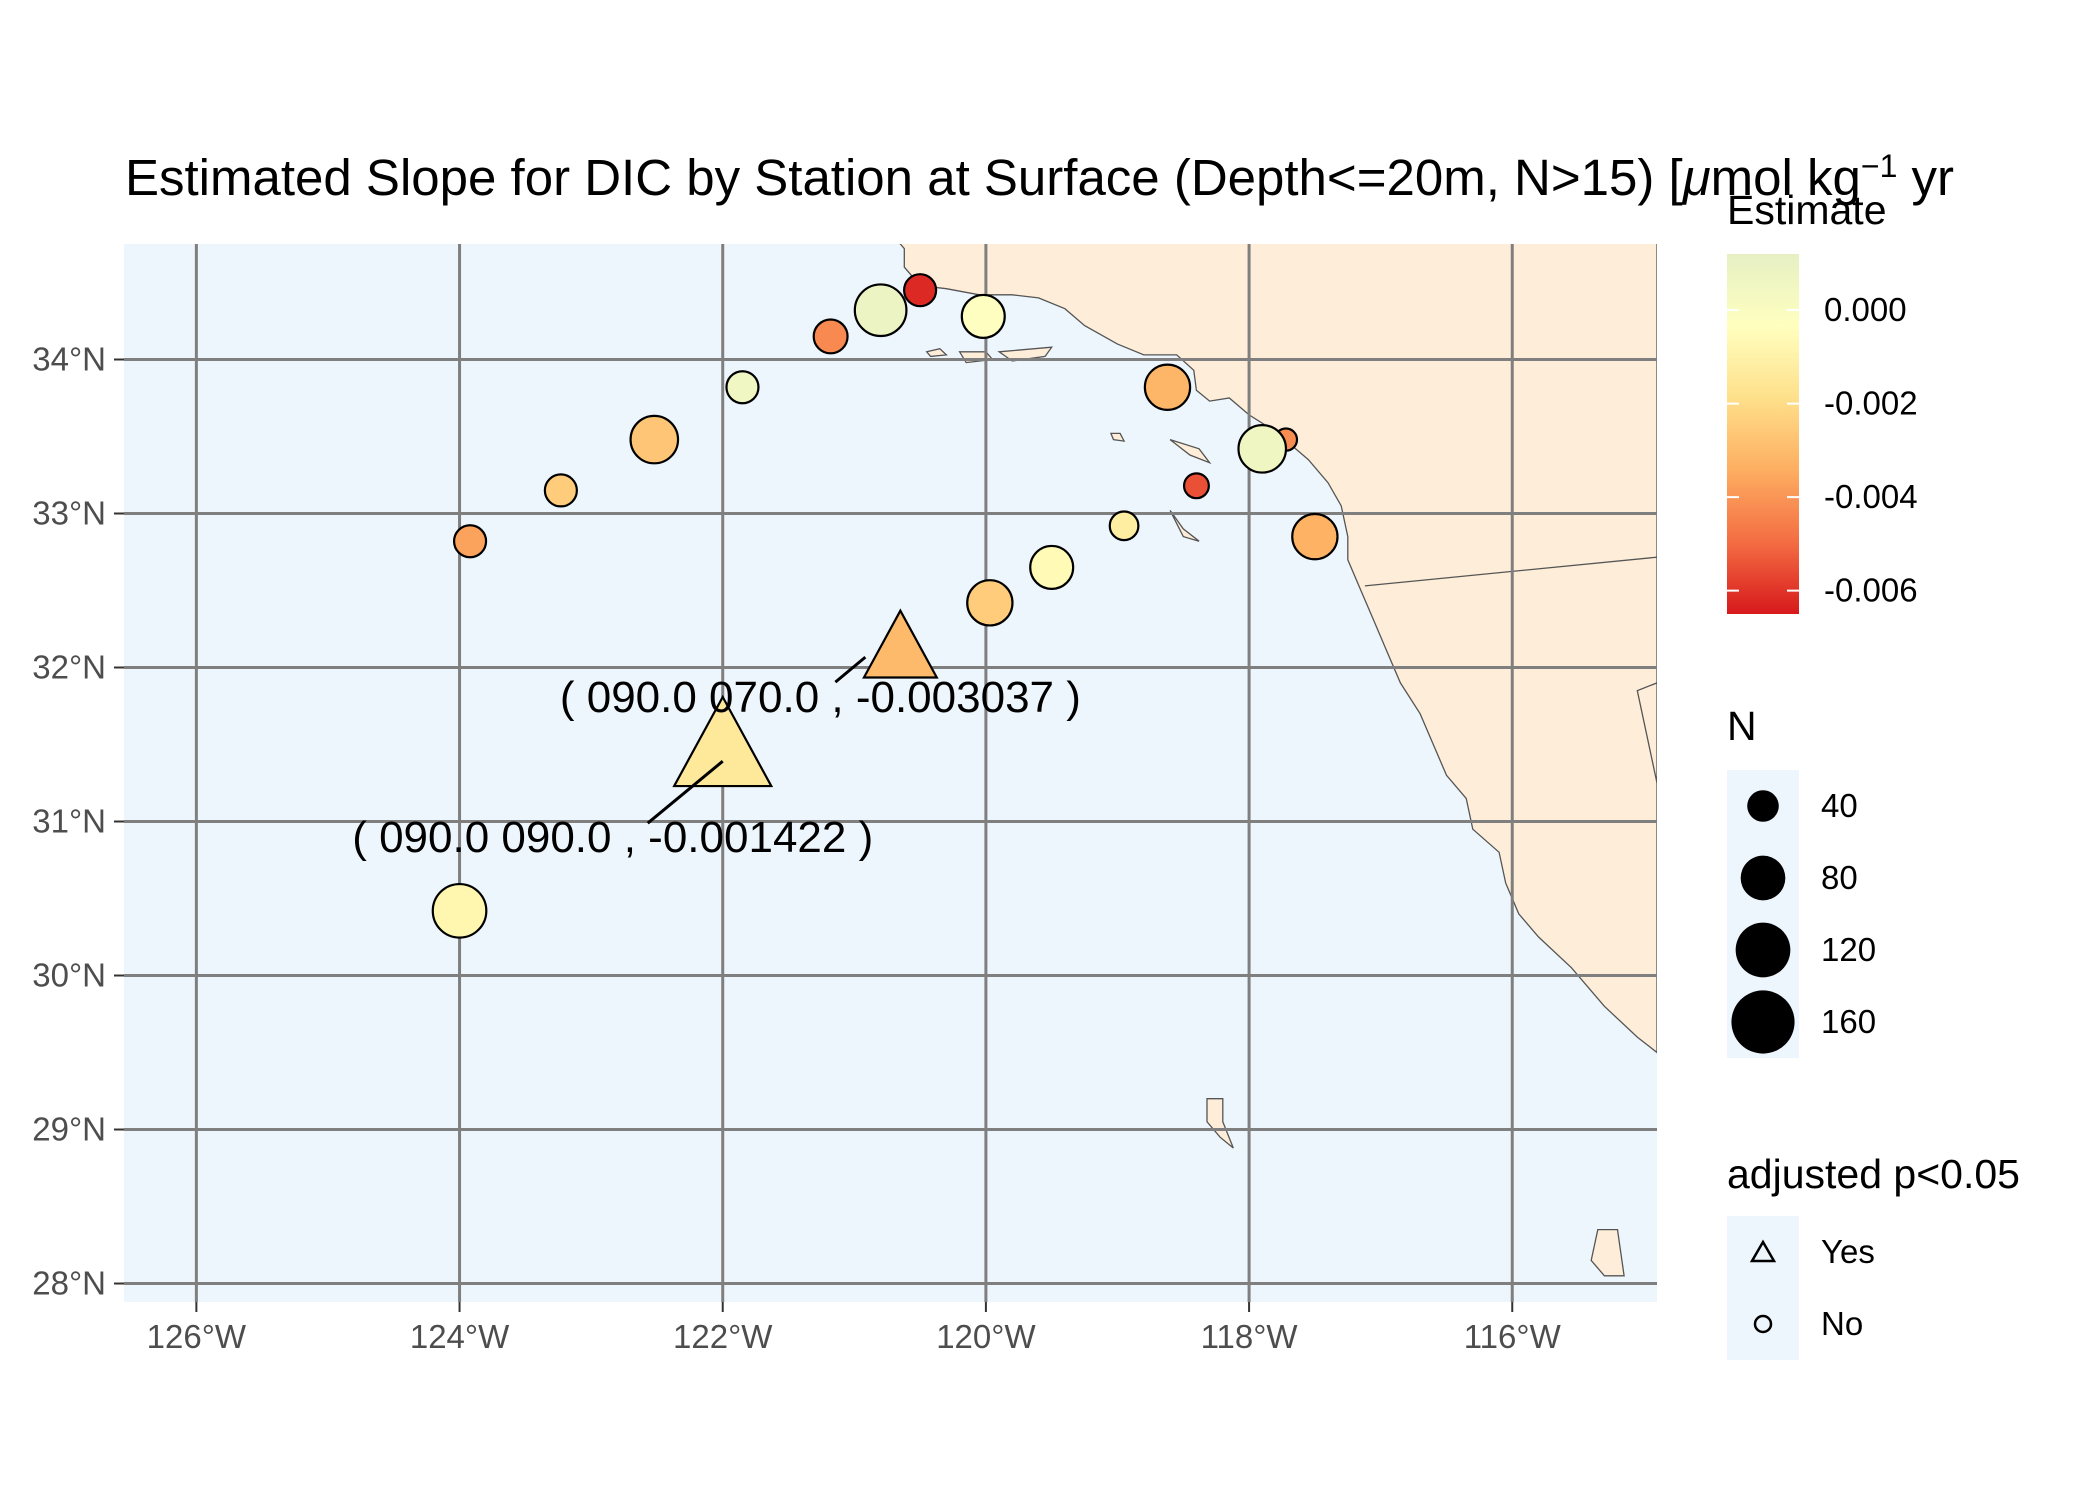  Describe the element at coordinates (1842, 1323) in the screenshot. I see `shape-key-label: No` at that location.